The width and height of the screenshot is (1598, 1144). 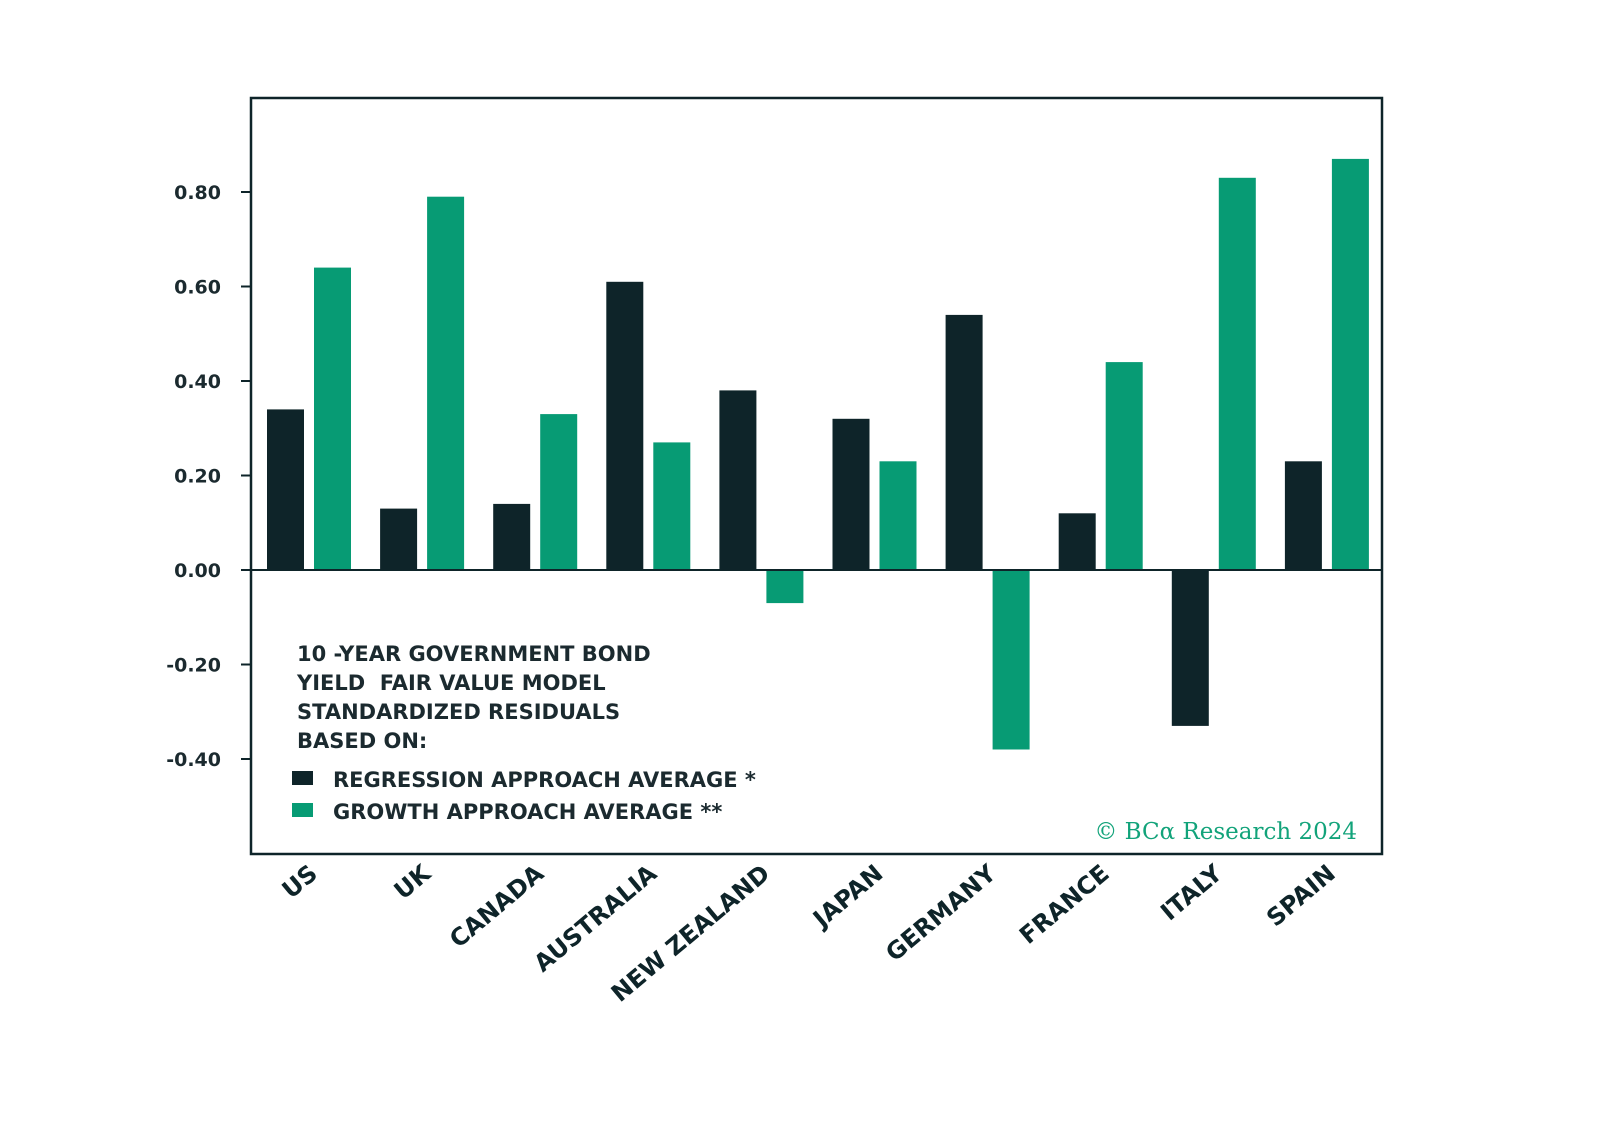 What do you see at coordinates (851, 494) in the screenshot?
I see `bar-regression-japan` at bounding box center [851, 494].